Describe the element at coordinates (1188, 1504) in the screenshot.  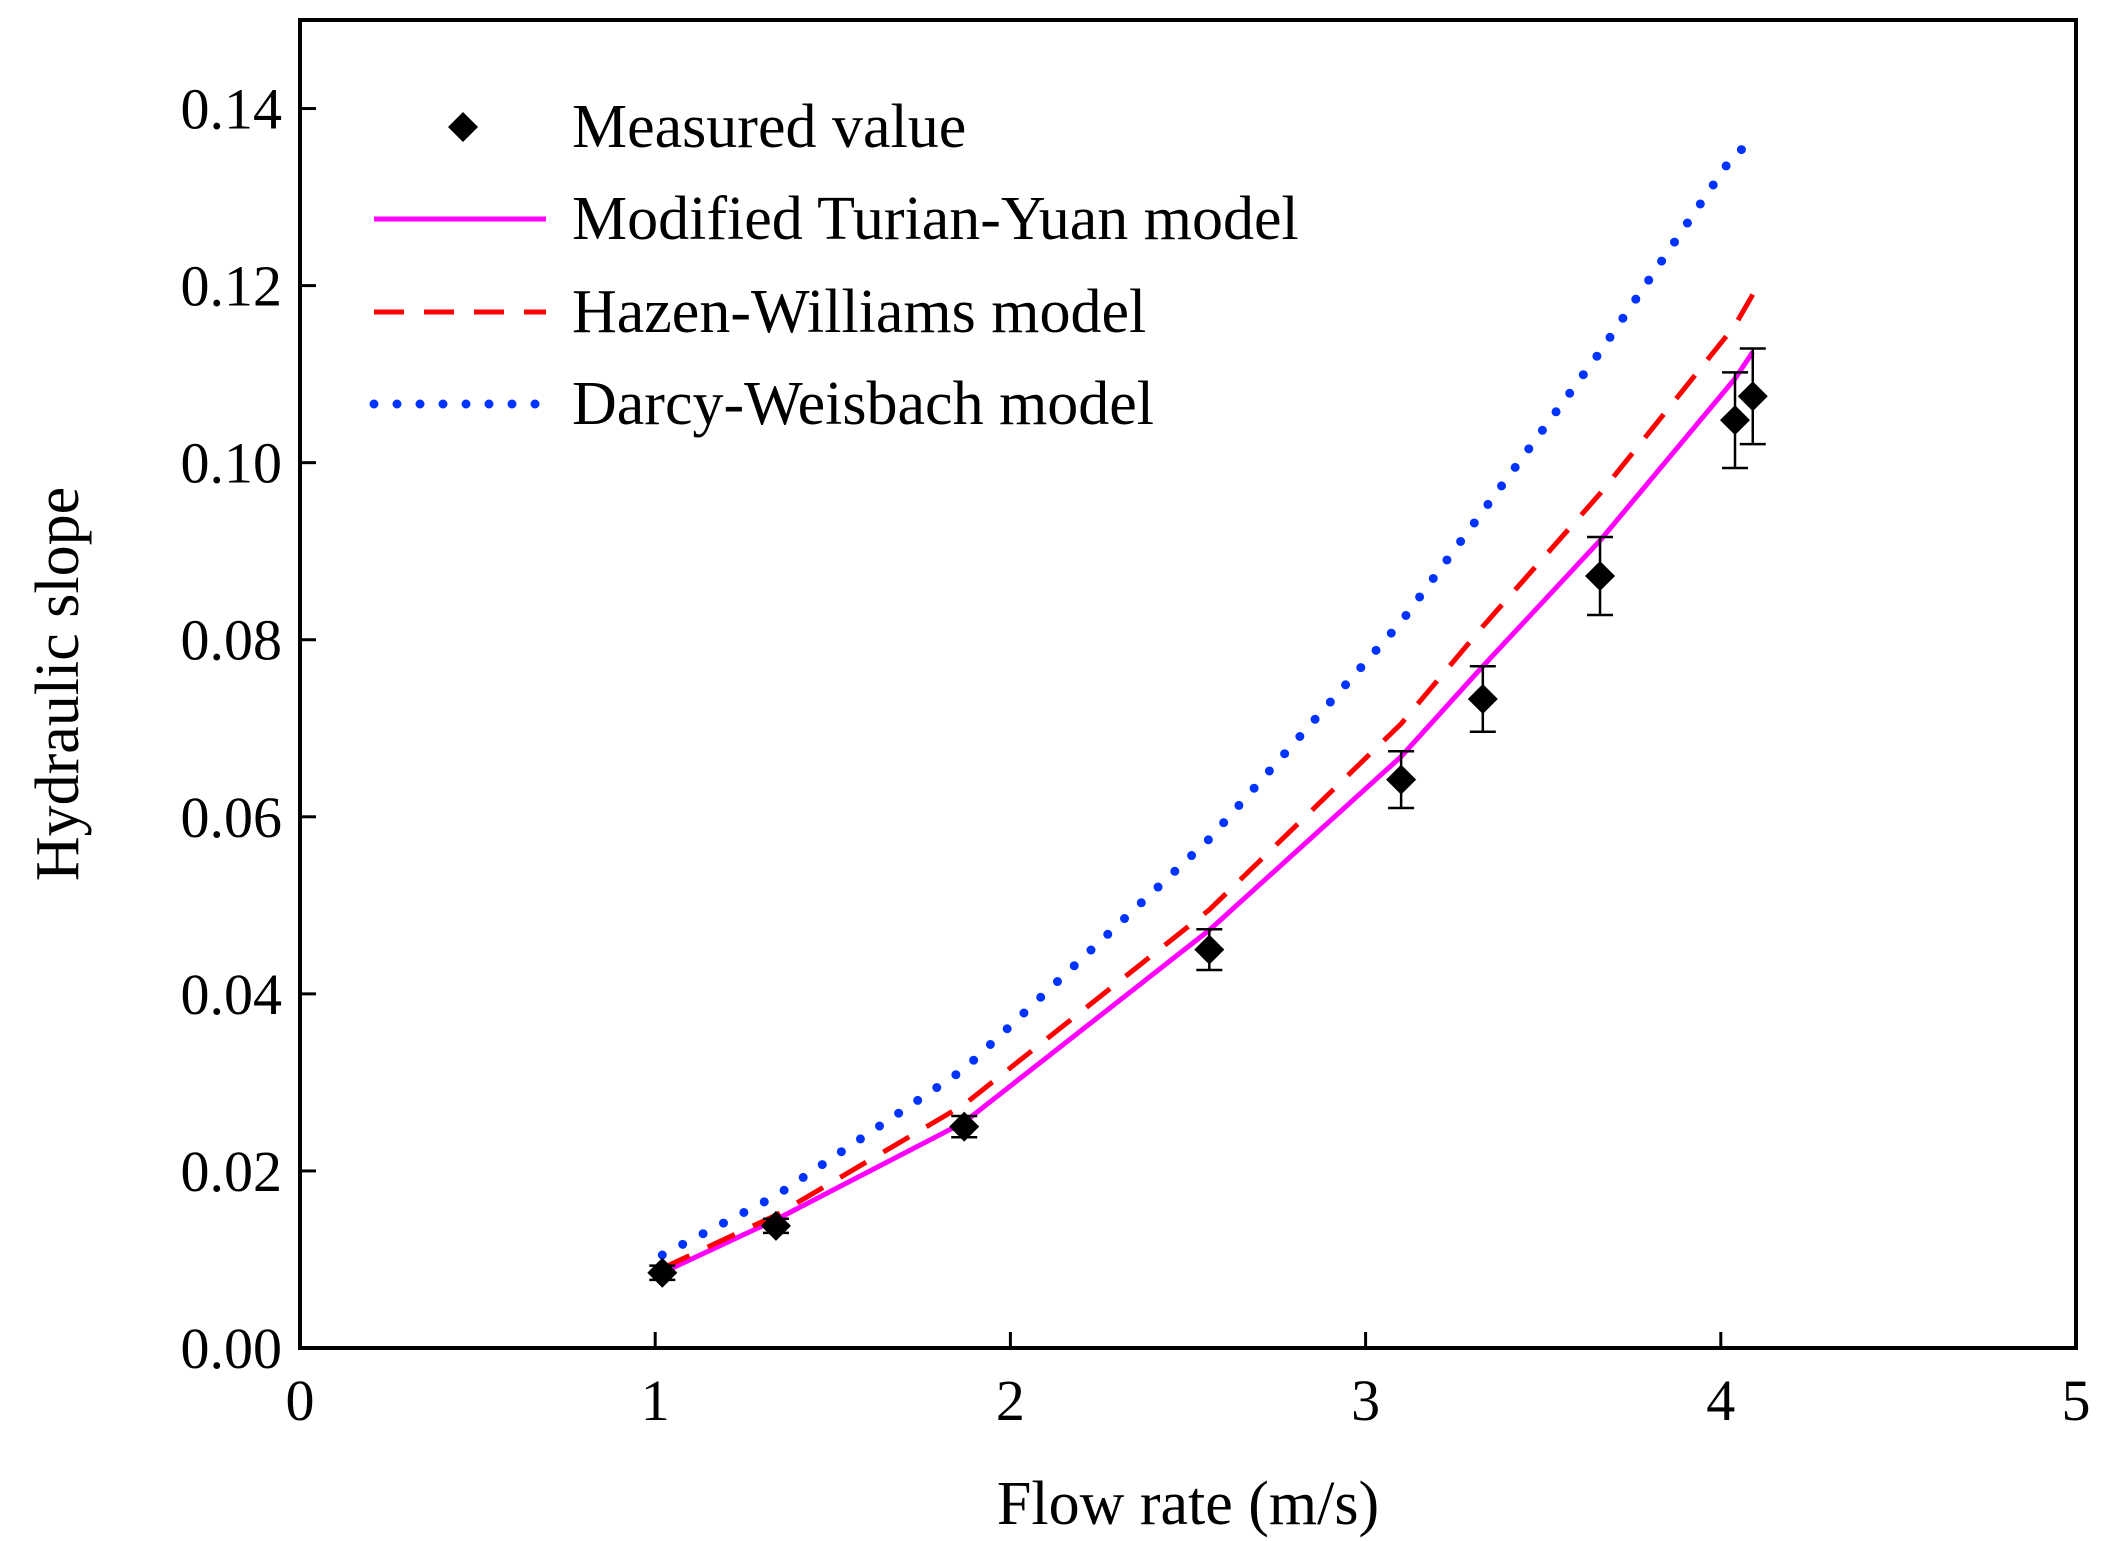
I see `x-axis-title: Flow rate (m/s)` at that location.